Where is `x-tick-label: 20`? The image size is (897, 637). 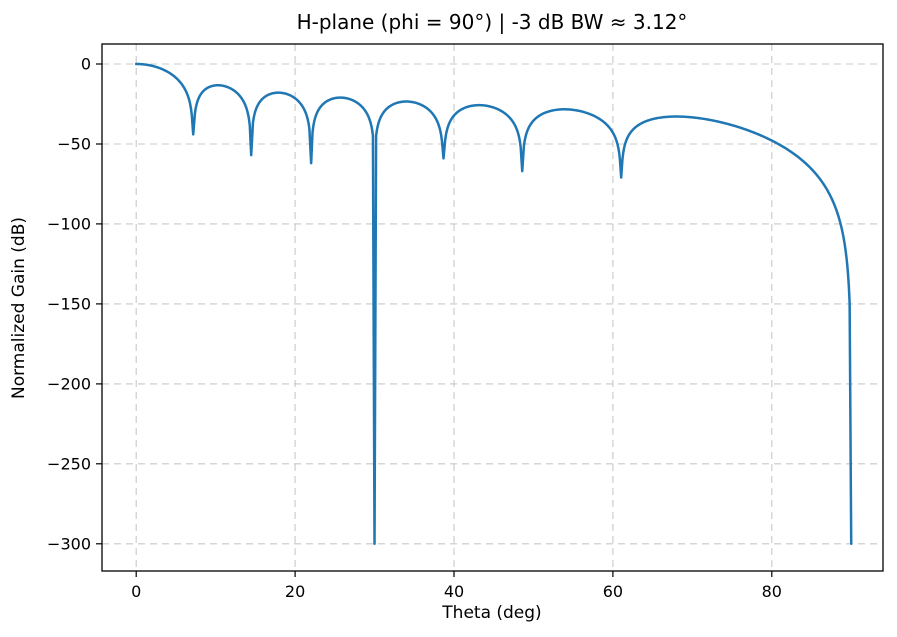 x-tick-label: 20 is located at coordinates (295, 591).